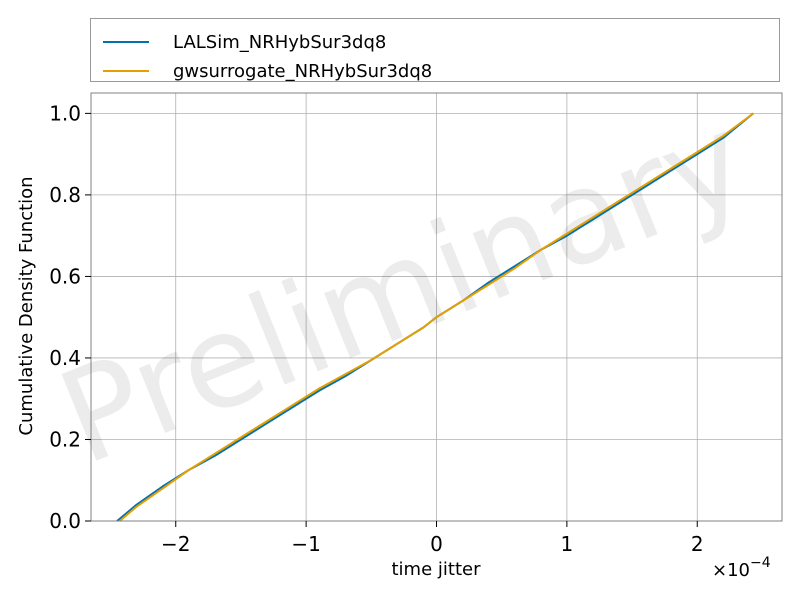 Image resolution: width=800 pixels, height=600 pixels. What do you see at coordinates (65, 439) in the screenshot?
I see `y-tick-label: 0.2` at bounding box center [65, 439].